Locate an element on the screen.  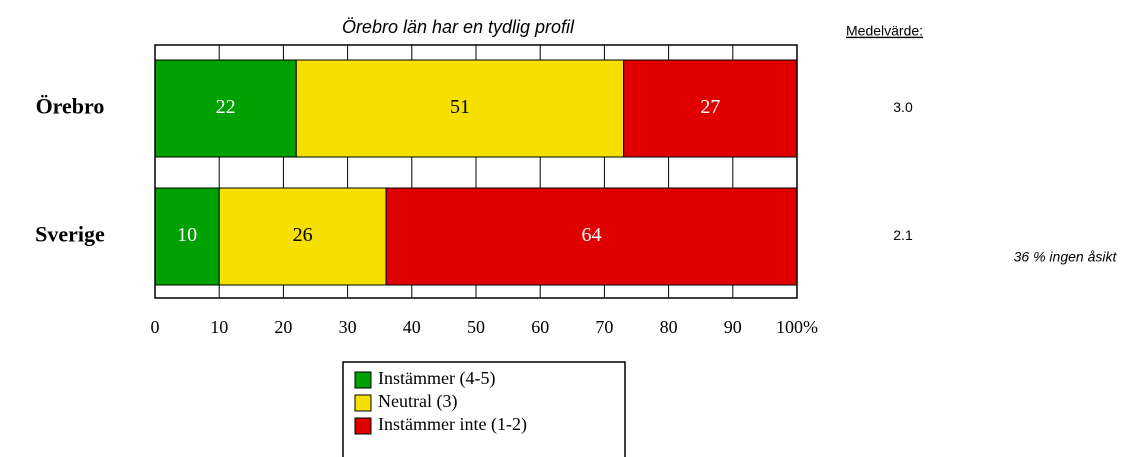
x-tick-label: 0 is located at coordinates (155, 327).